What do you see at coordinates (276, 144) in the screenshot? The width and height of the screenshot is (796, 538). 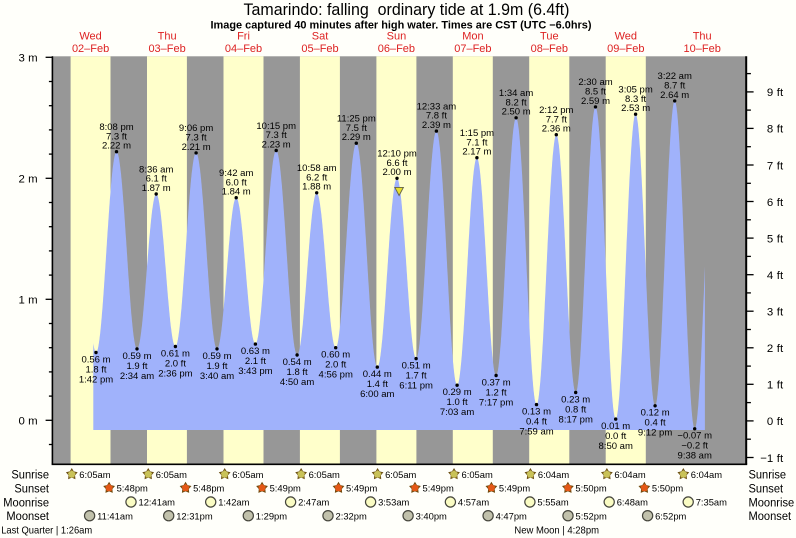 I see `svg-text: 2.23 m` at bounding box center [276, 144].